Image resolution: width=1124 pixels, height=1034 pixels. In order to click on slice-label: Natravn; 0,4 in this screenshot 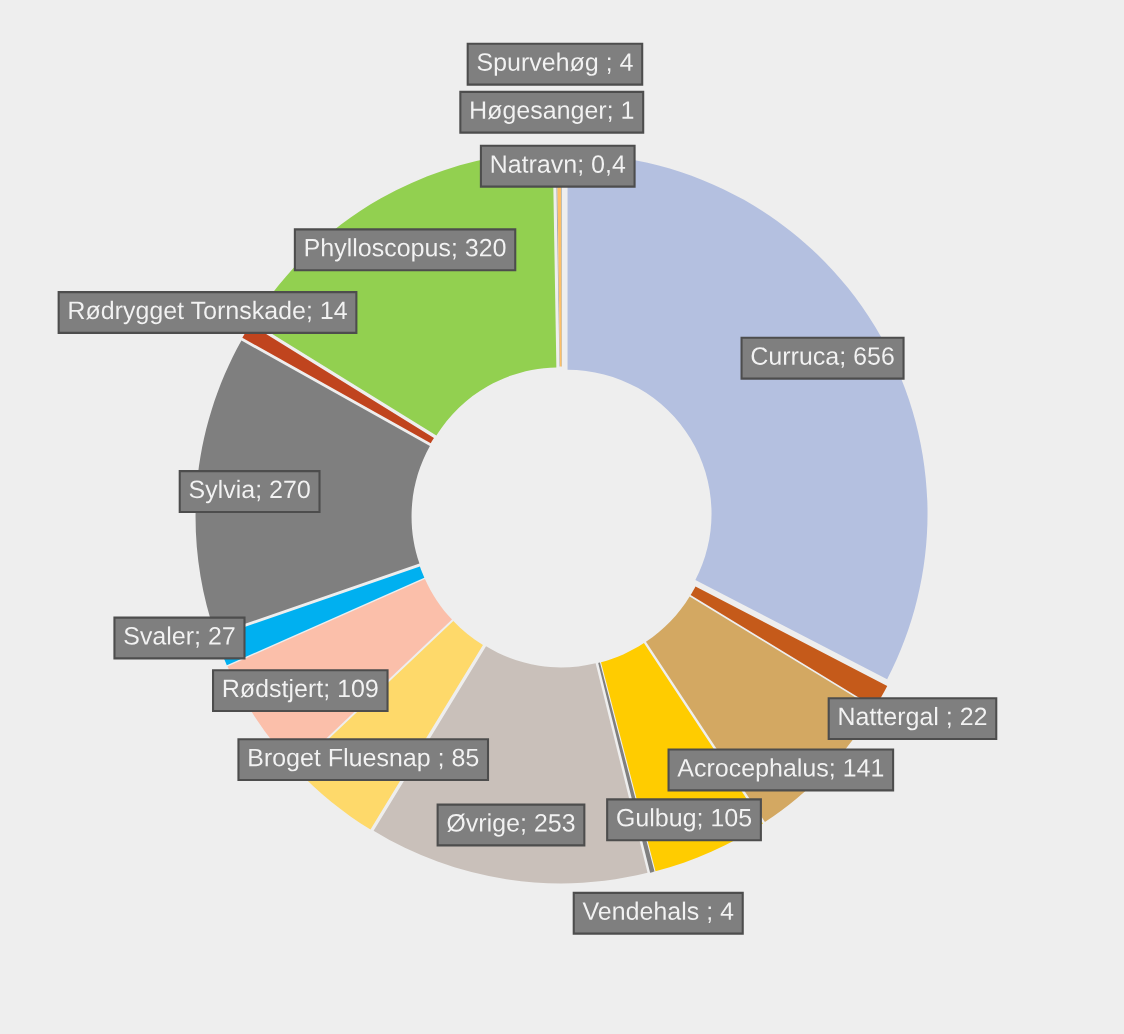, I will do `click(558, 165)`.